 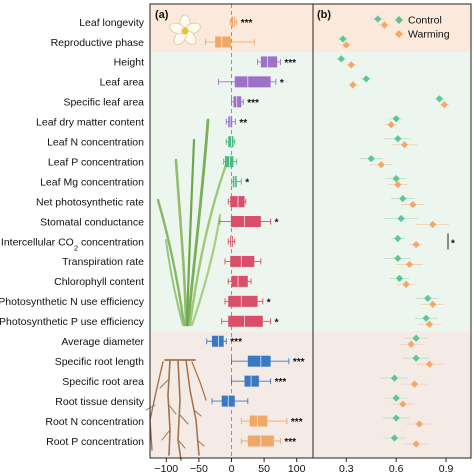 I want to click on trait-label-1: Reproductive phase, so click(x=98, y=43).